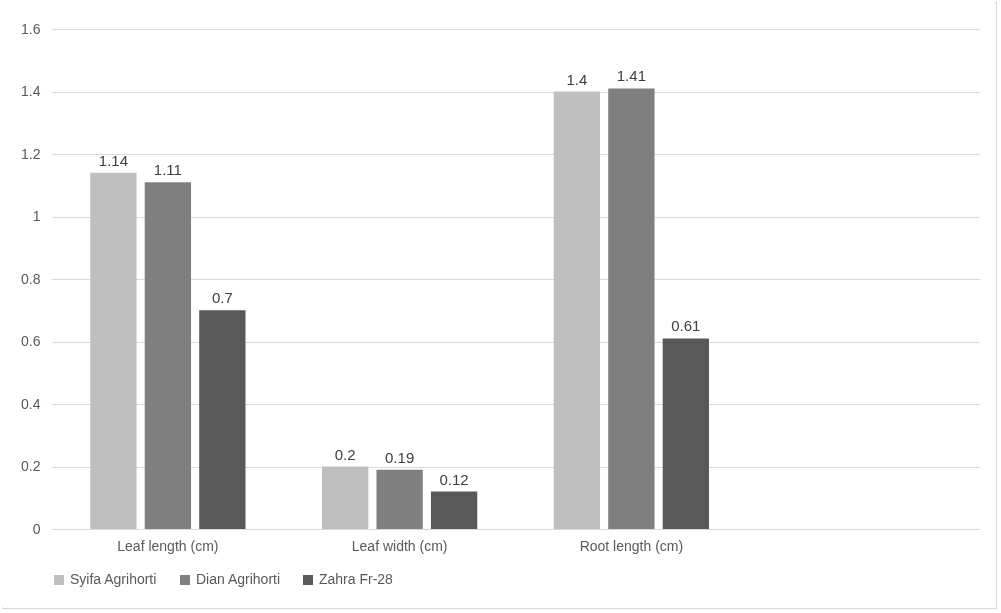 This screenshot has width=1001, height=613. I want to click on data-label: 1.14, so click(113, 160).